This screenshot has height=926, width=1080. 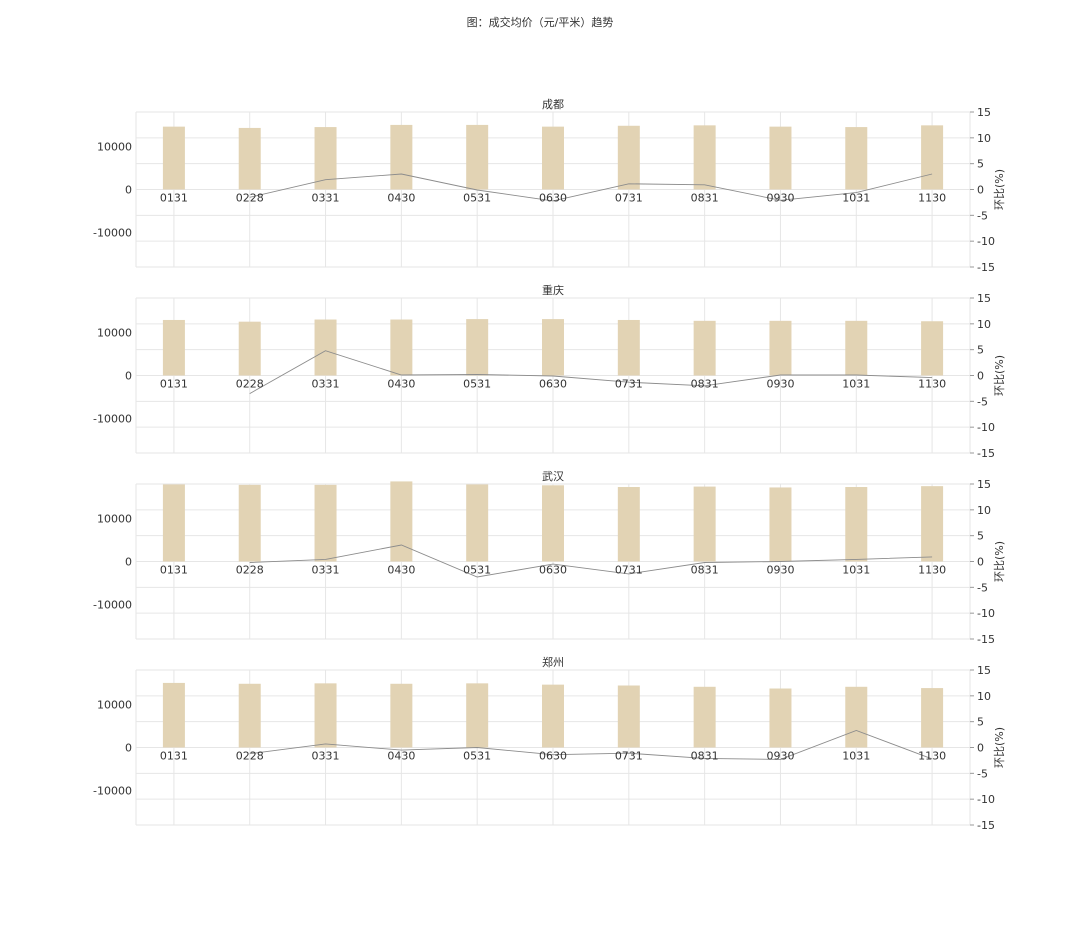 What do you see at coordinates (553, 384) in the screenshot?
I see `x-tick-label: 0630` at bounding box center [553, 384].